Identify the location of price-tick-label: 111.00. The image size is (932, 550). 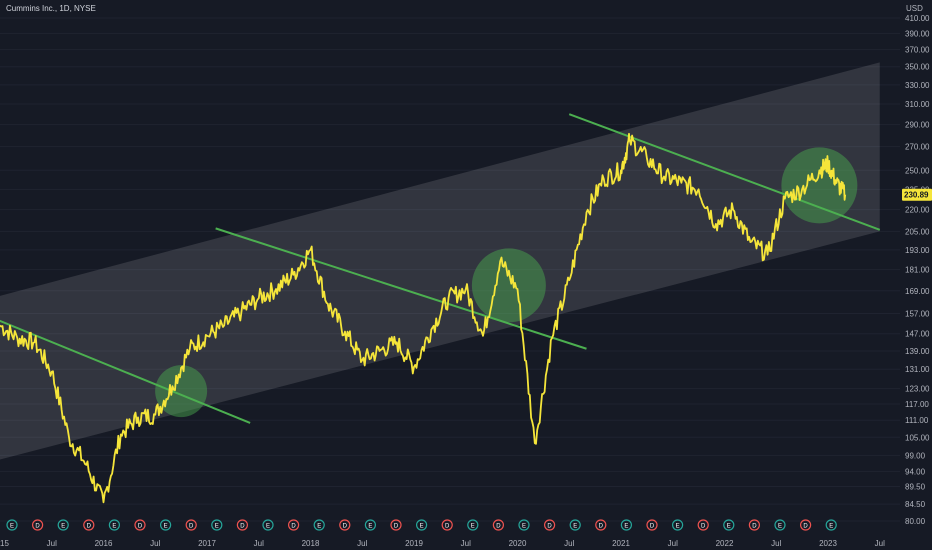
(917, 420).